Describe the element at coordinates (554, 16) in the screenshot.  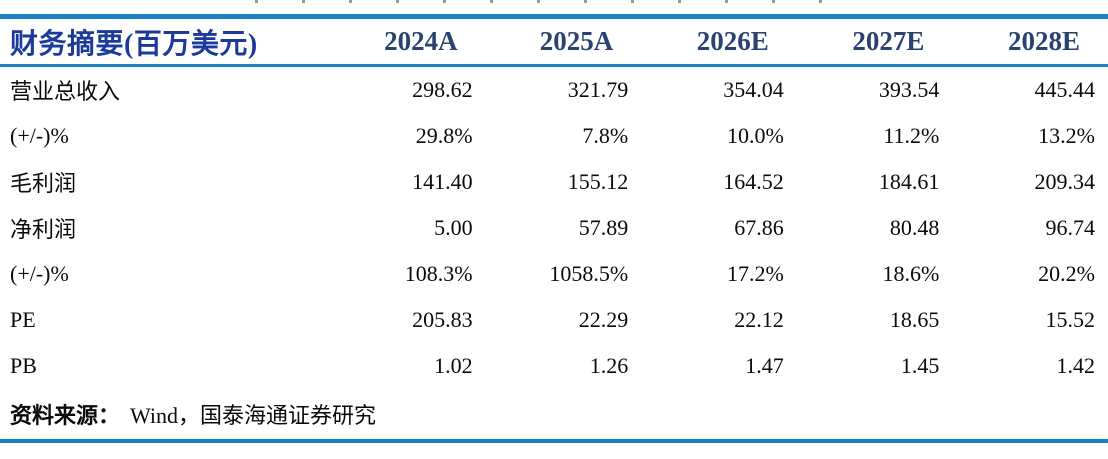
I see `top-divider` at that location.